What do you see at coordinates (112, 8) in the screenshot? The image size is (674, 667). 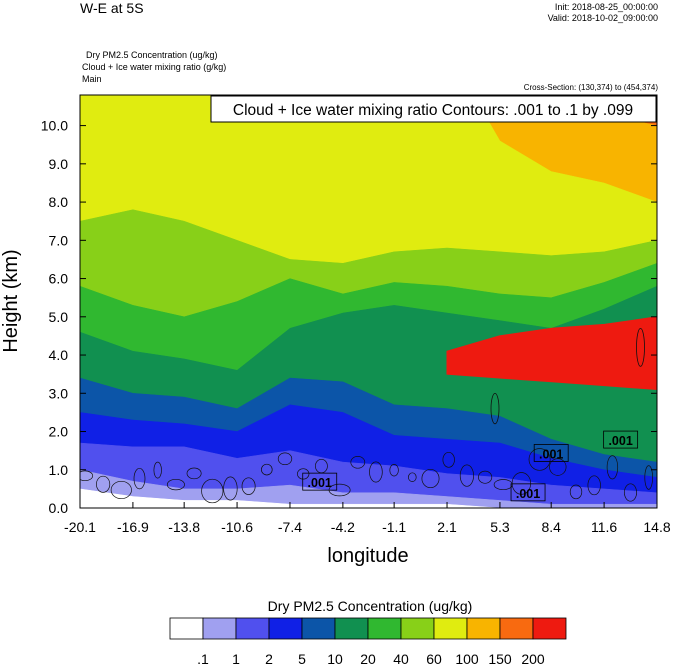 I see `plot-title: W-E at 5S` at bounding box center [112, 8].